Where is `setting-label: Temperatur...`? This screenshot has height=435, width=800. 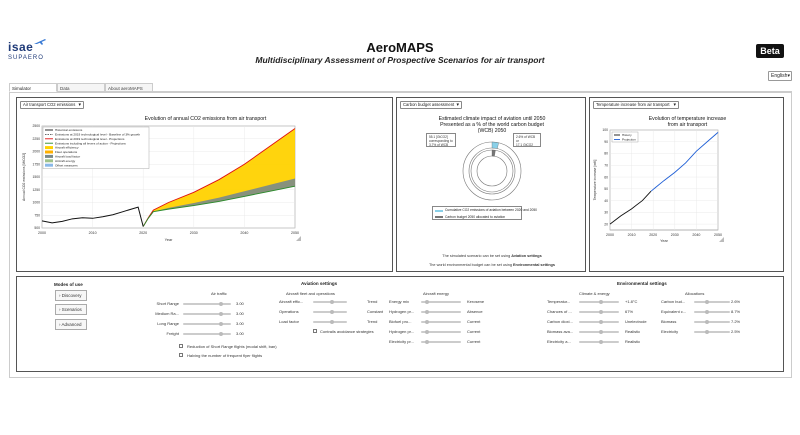
setting-label: Temperatur... is located at coordinates (559, 301).